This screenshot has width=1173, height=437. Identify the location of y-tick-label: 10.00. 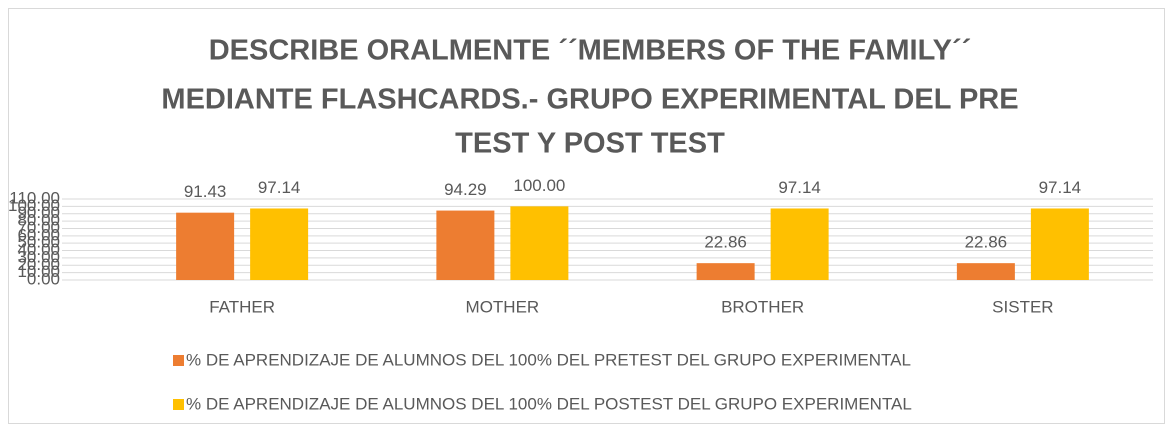
(38, 271).